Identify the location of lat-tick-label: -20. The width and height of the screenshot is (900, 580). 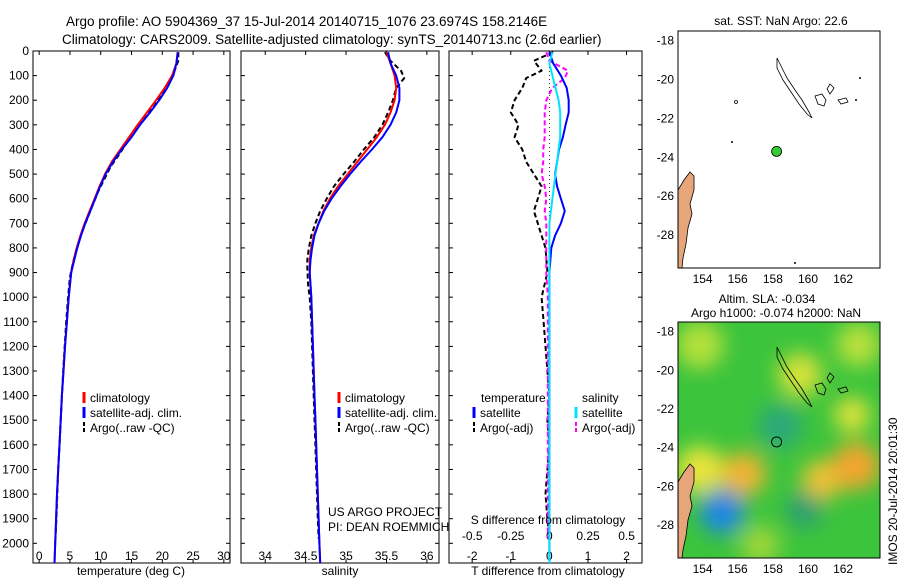
(666, 370).